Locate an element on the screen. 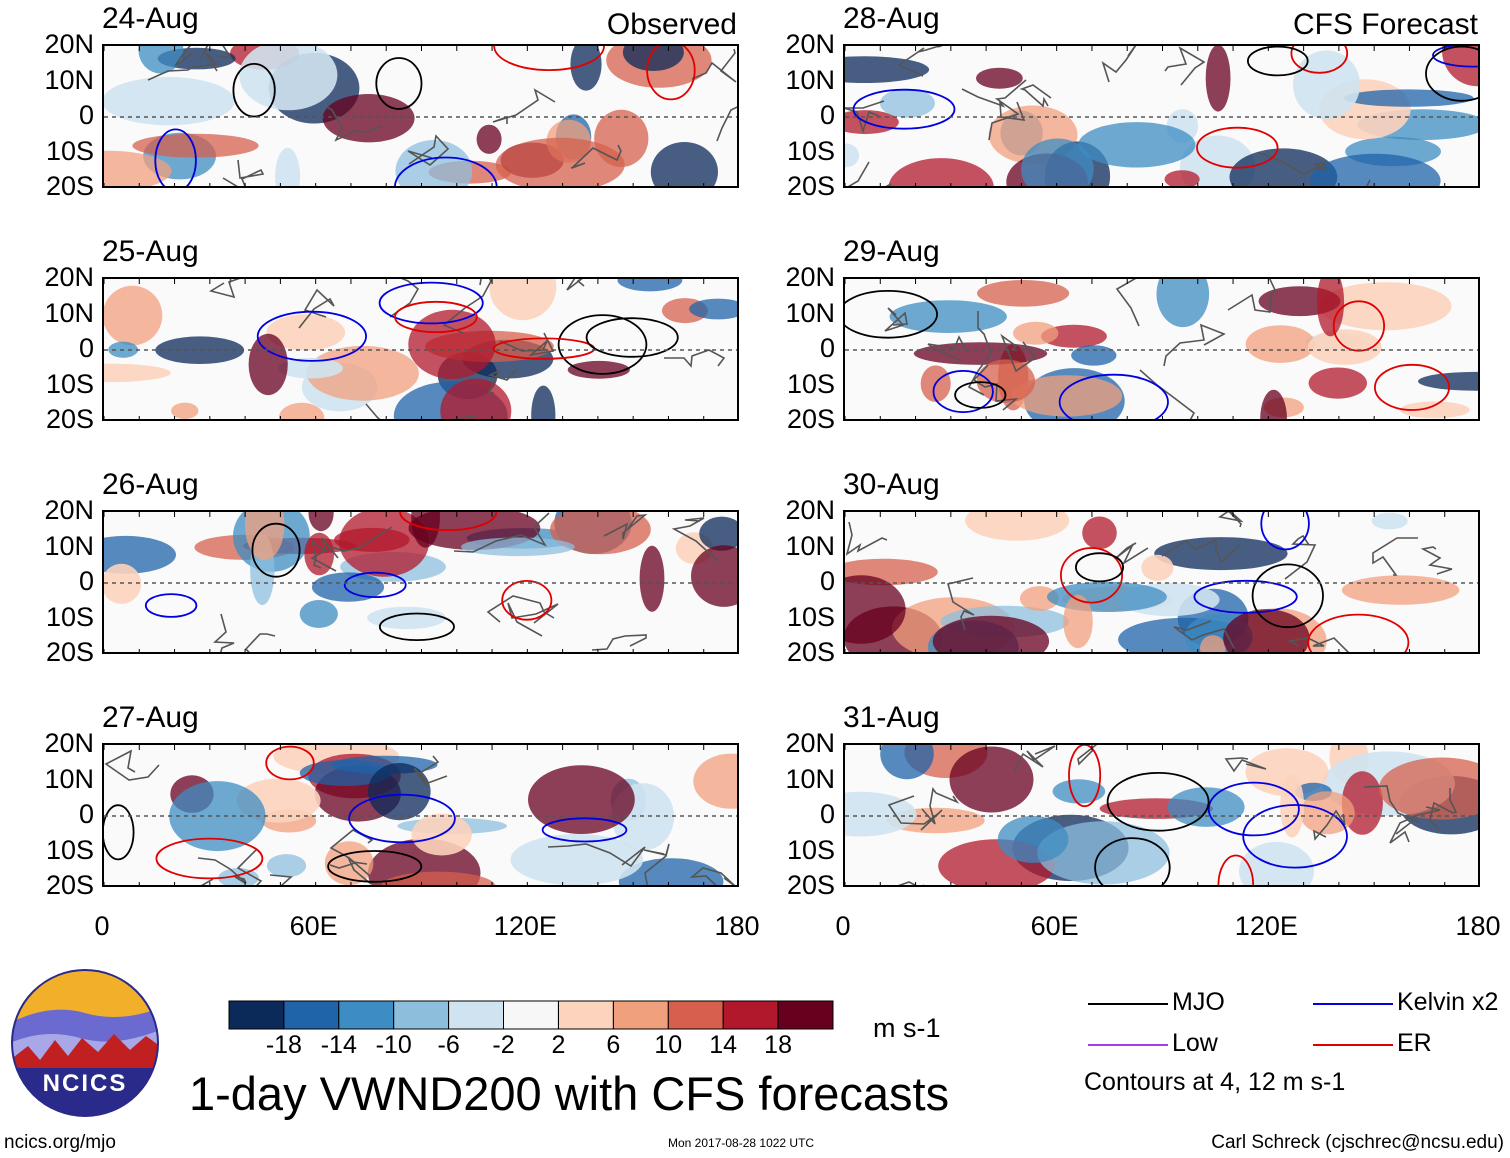  colorbar-tick-label: 10 is located at coordinates (668, 1045).